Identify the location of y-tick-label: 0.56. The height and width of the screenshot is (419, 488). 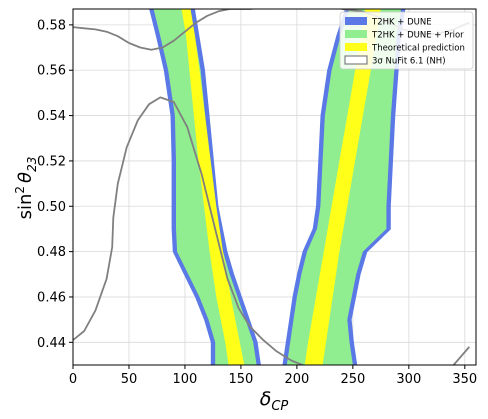
(51, 71).